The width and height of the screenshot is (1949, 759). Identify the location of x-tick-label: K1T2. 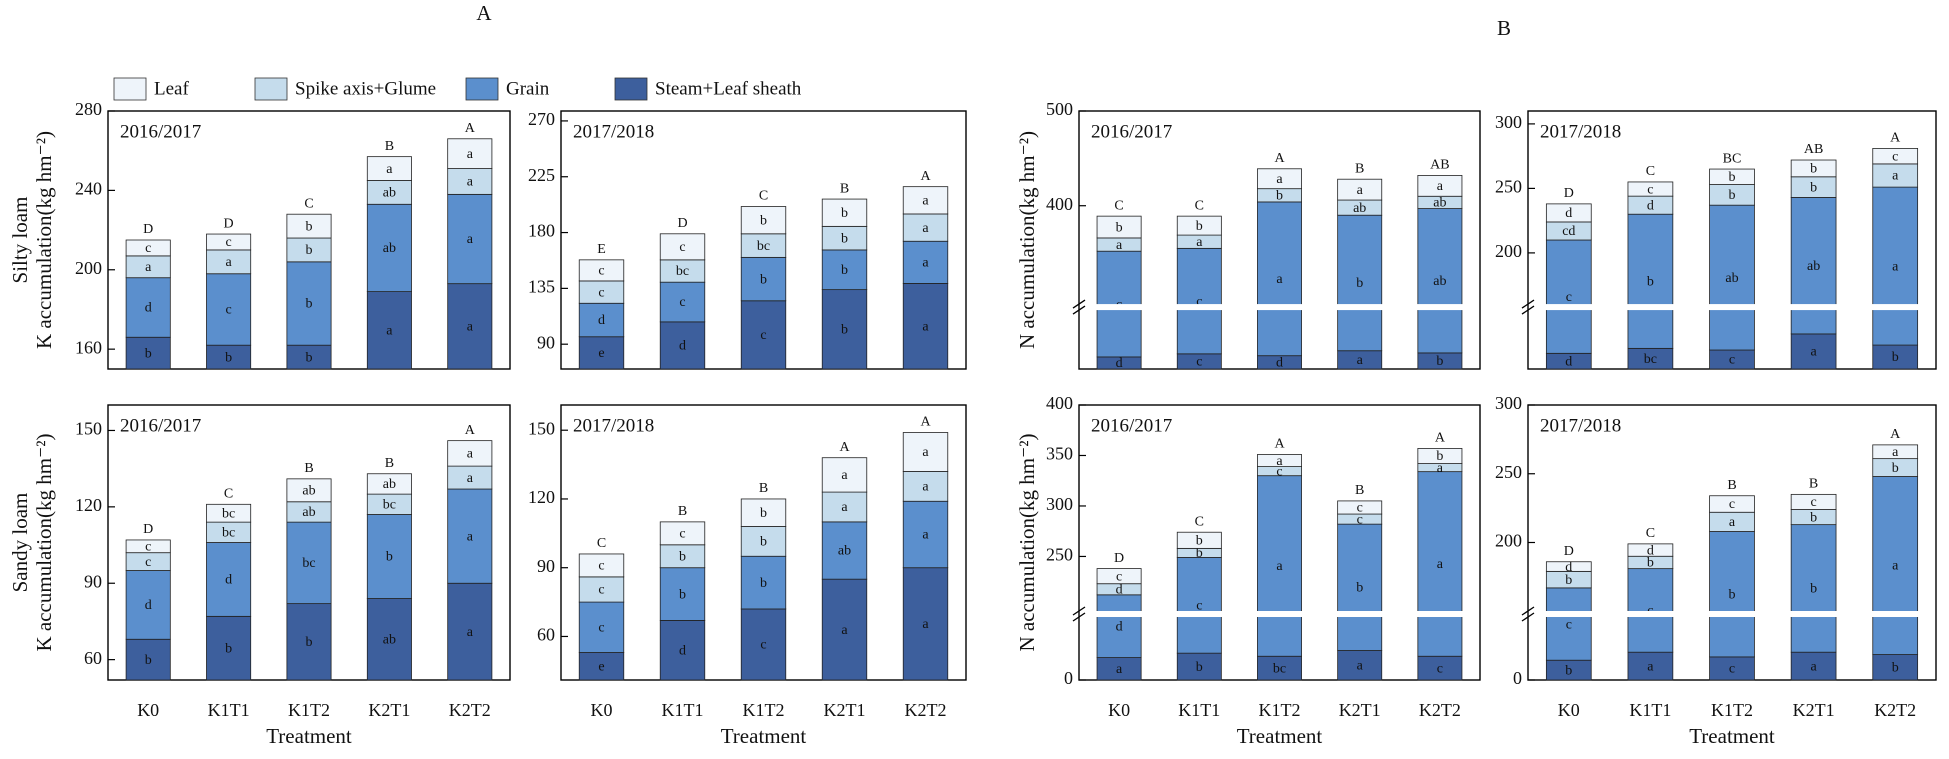
(1280, 710).